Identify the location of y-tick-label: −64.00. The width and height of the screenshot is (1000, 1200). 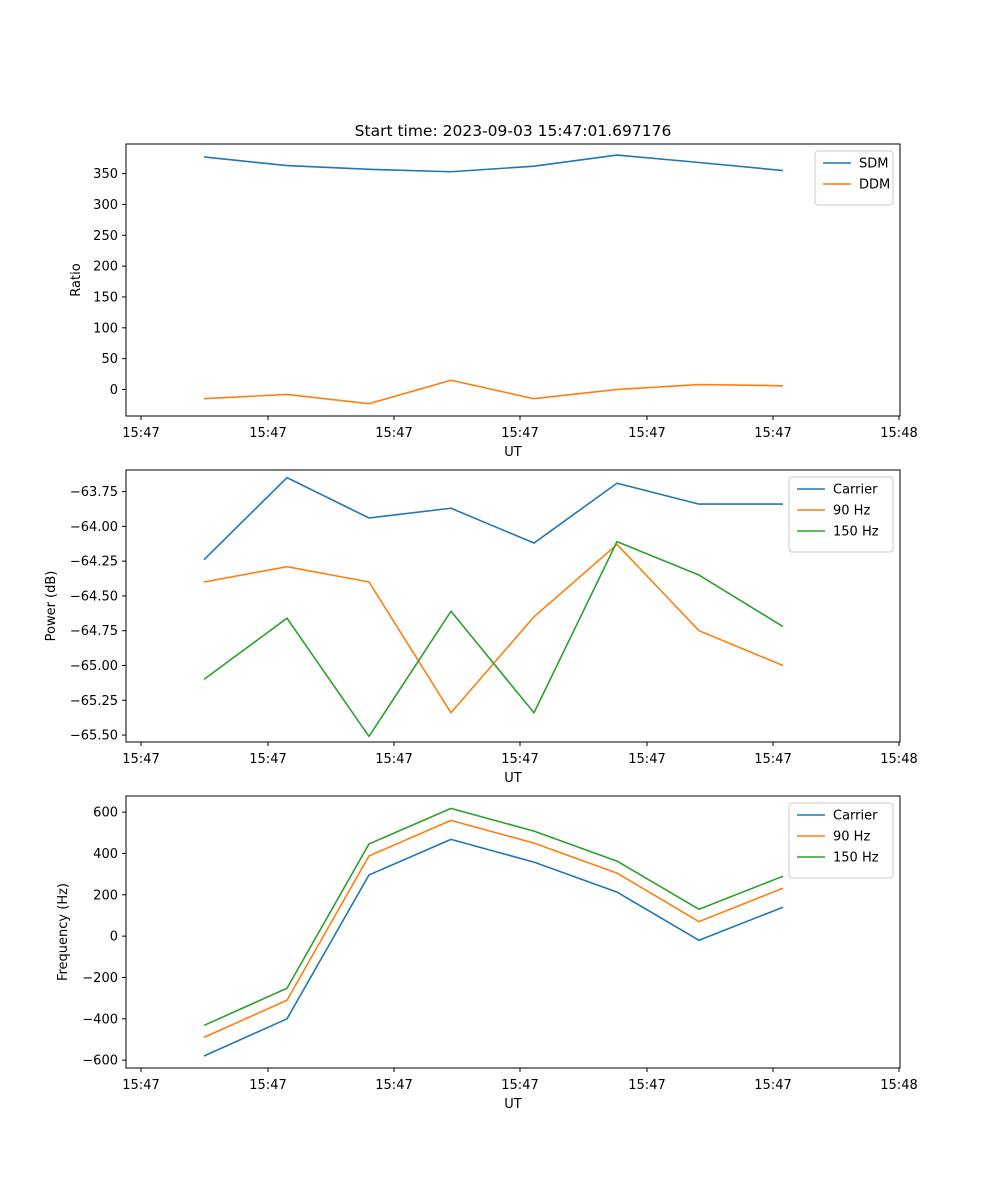
(94, 527).